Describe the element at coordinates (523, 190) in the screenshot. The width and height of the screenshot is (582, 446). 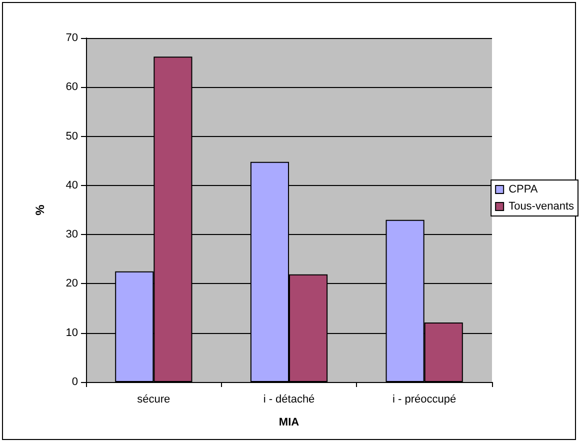
I see `legend-label: CPPA` at that location.